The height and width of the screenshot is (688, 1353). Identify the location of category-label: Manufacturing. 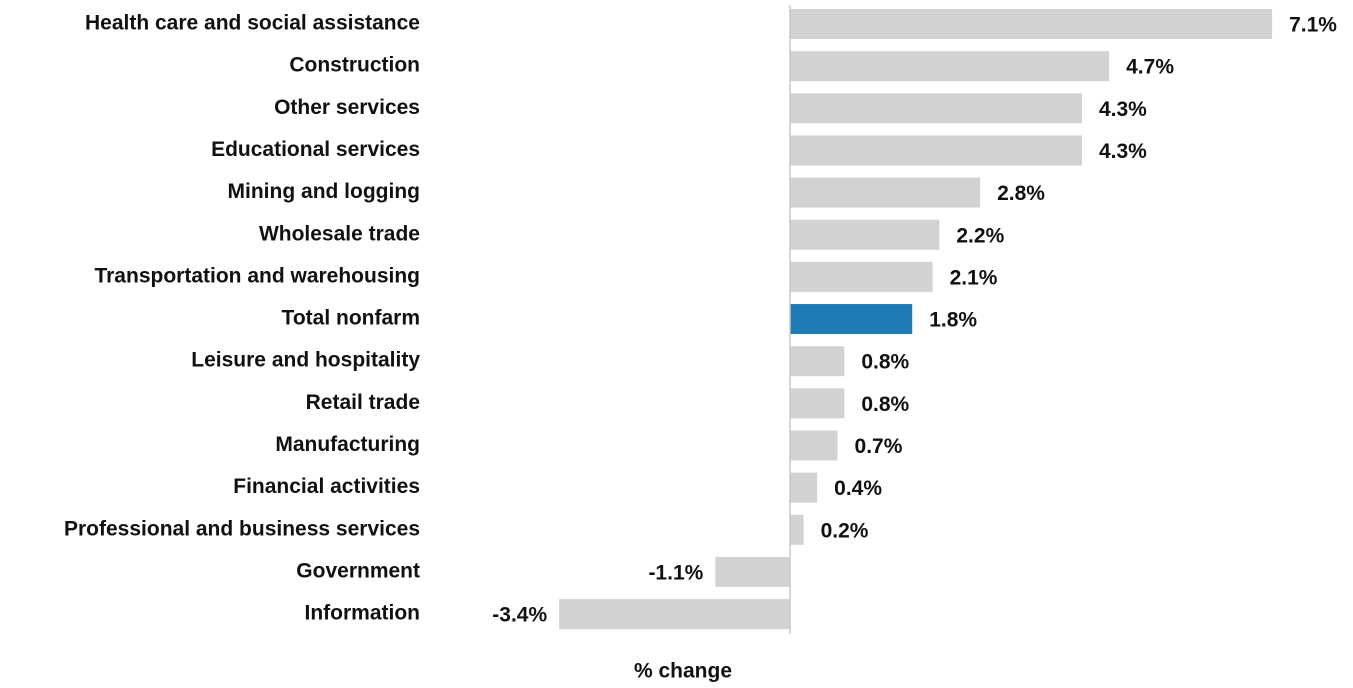
(347, 444).